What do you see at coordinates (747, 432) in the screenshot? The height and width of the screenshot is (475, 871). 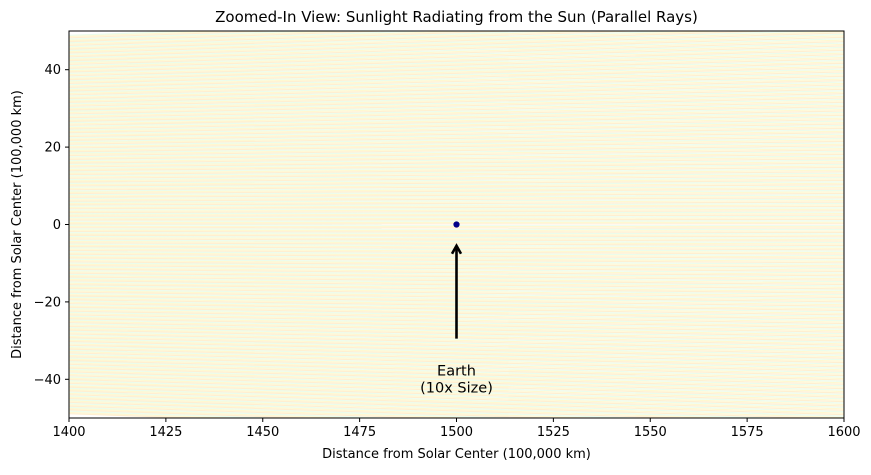 I see `x-tick-label: 1575` at bounding box center [747, 432].